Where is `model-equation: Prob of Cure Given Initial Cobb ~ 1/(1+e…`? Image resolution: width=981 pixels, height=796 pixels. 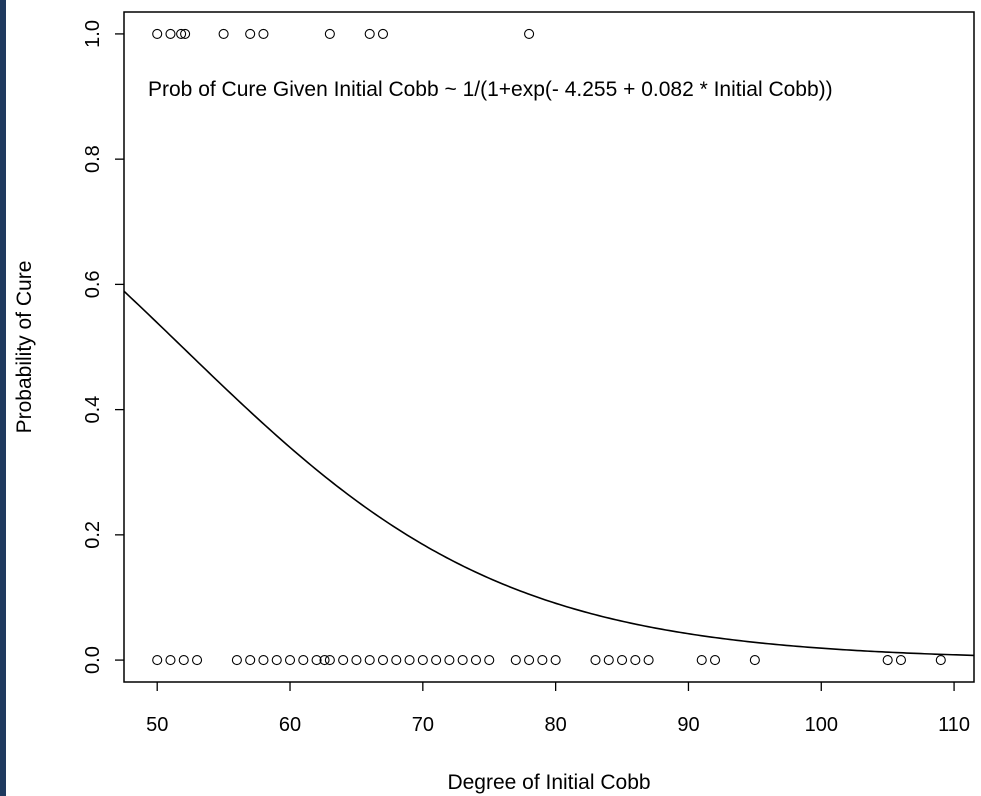
model-equation: Prob of Cure Given Initial Cobb ~ 1/(1+e… is located at coordinates (490, 89).